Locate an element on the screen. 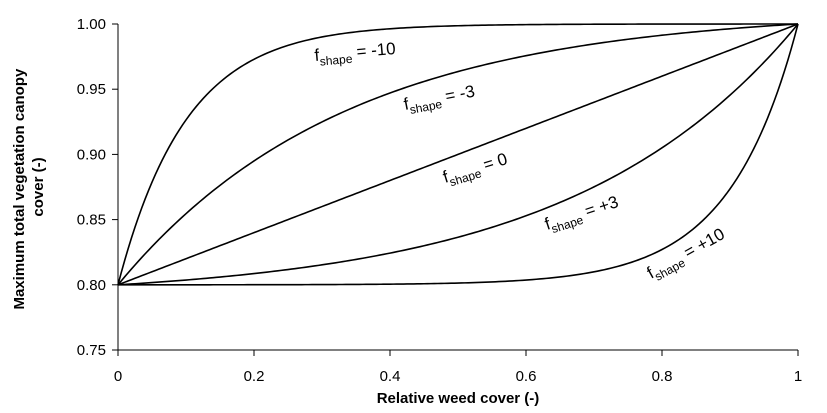  series-label-3: fshape = +3 is located at coordinates (582, 214).